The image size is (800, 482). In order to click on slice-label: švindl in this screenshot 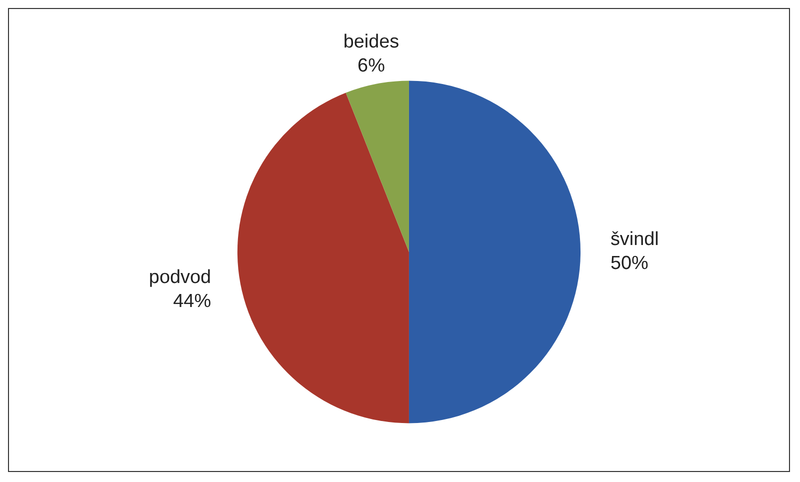, I will do `click(634, 239)`.